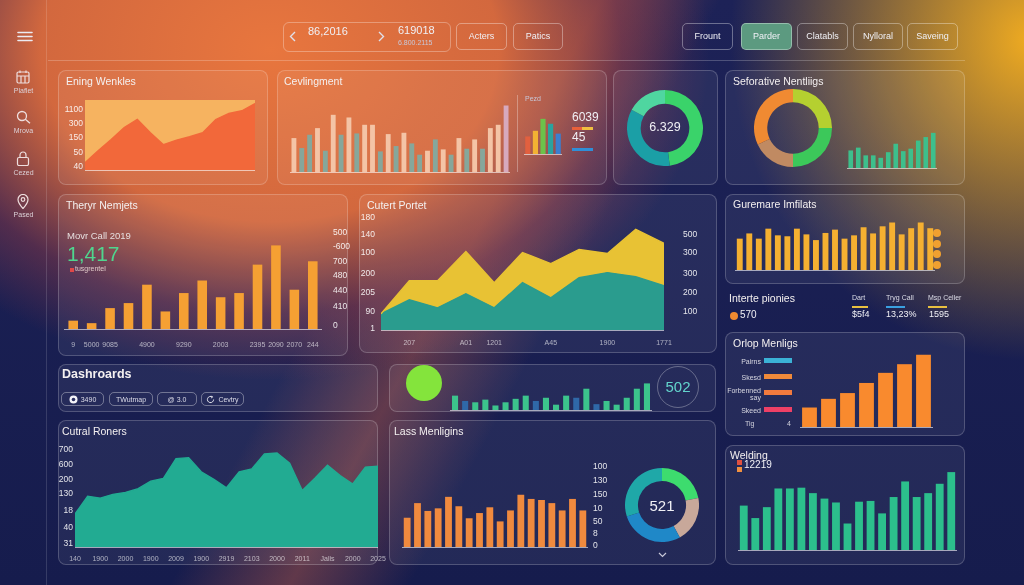 The height and width of the screenshot is (585, 1024). What do you see at coordinates (367, 233) in the screenshot?
I see `text: 140` at bounding box center [367, 233].